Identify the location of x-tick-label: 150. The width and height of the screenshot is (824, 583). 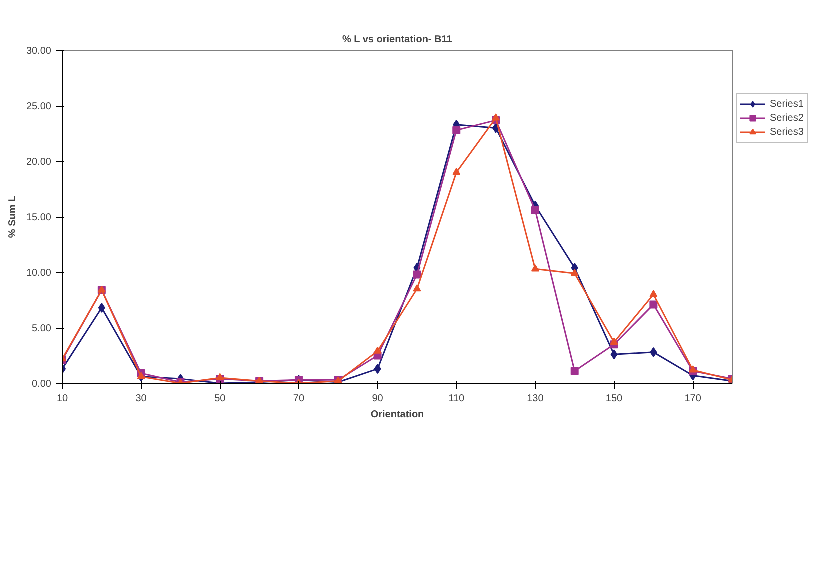
(615, 399).